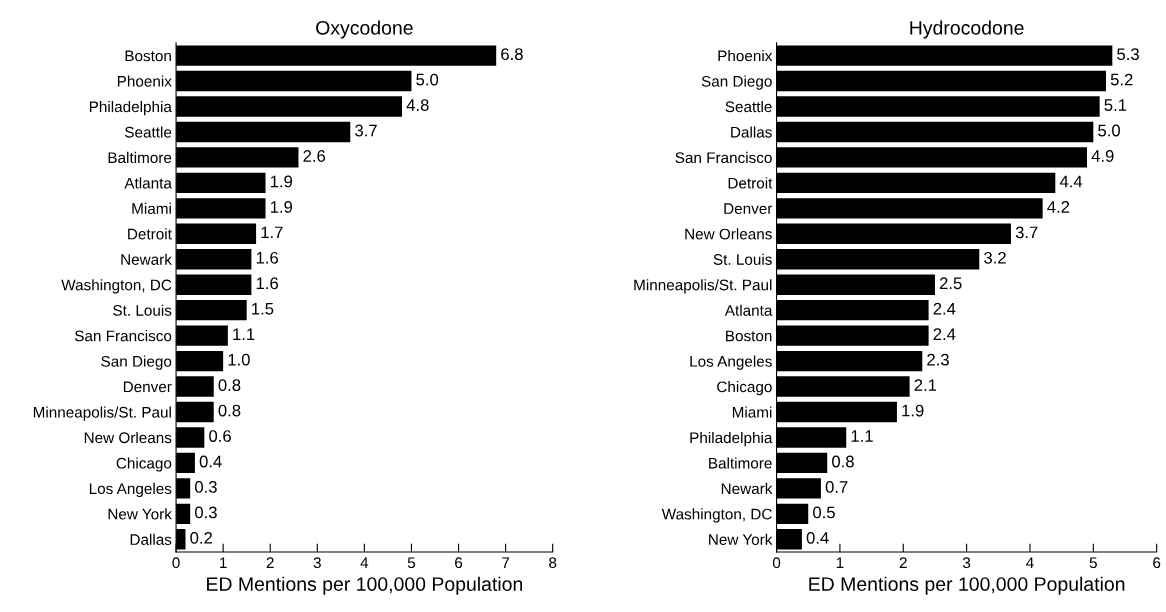 The image size is (1166, 612). I want to click on data-label: 0.7, so click(836, 487).